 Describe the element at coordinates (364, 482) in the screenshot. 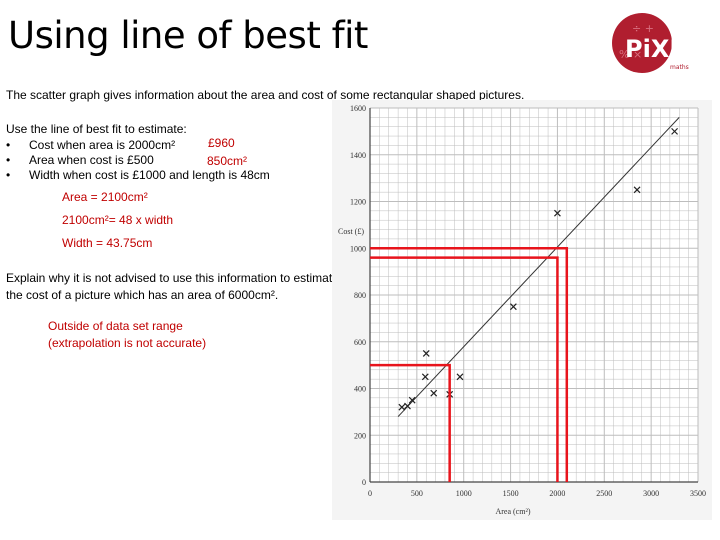

I see `y-tick-label: 0` at that location.